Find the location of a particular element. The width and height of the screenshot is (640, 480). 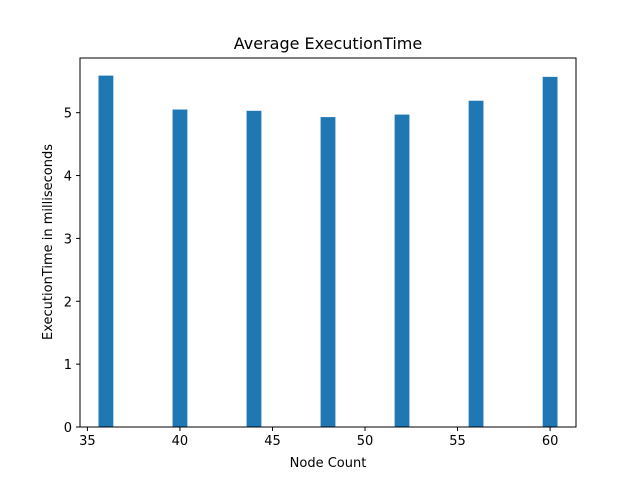

y-tick-label: 2 is located at coordinates (68, 302).